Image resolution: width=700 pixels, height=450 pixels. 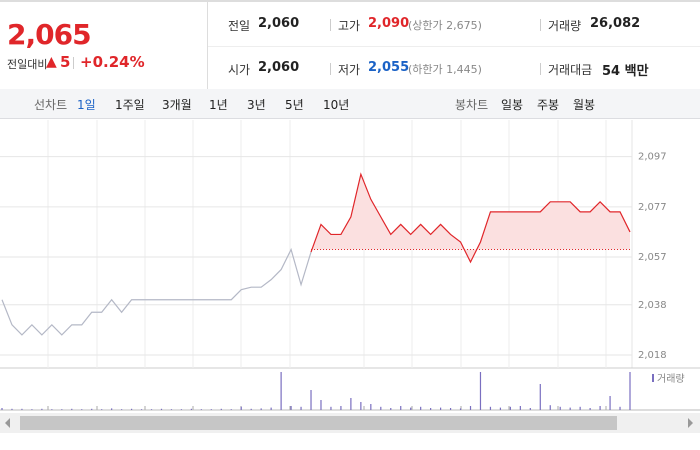 What do you see at coordinates (294, 105) in the screenshot?
I see `tab: 5년` at bounding box center [294, 105].